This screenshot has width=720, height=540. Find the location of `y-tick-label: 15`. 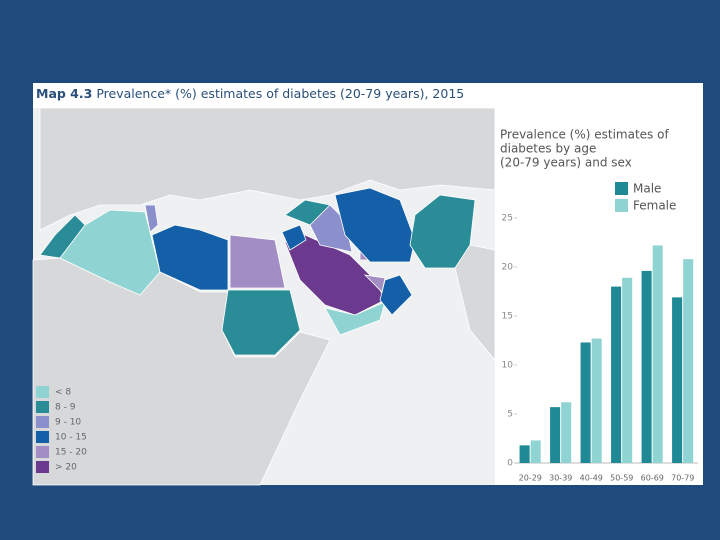

y-tick-label: 15 is located at coordinates (507, 317).